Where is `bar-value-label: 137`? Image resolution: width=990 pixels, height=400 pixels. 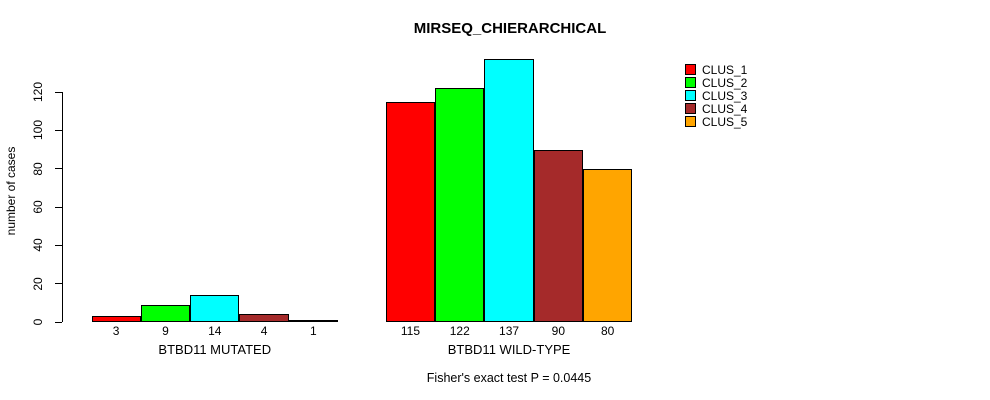 bar-value-label: 137 is located at coordinates (509, 331).